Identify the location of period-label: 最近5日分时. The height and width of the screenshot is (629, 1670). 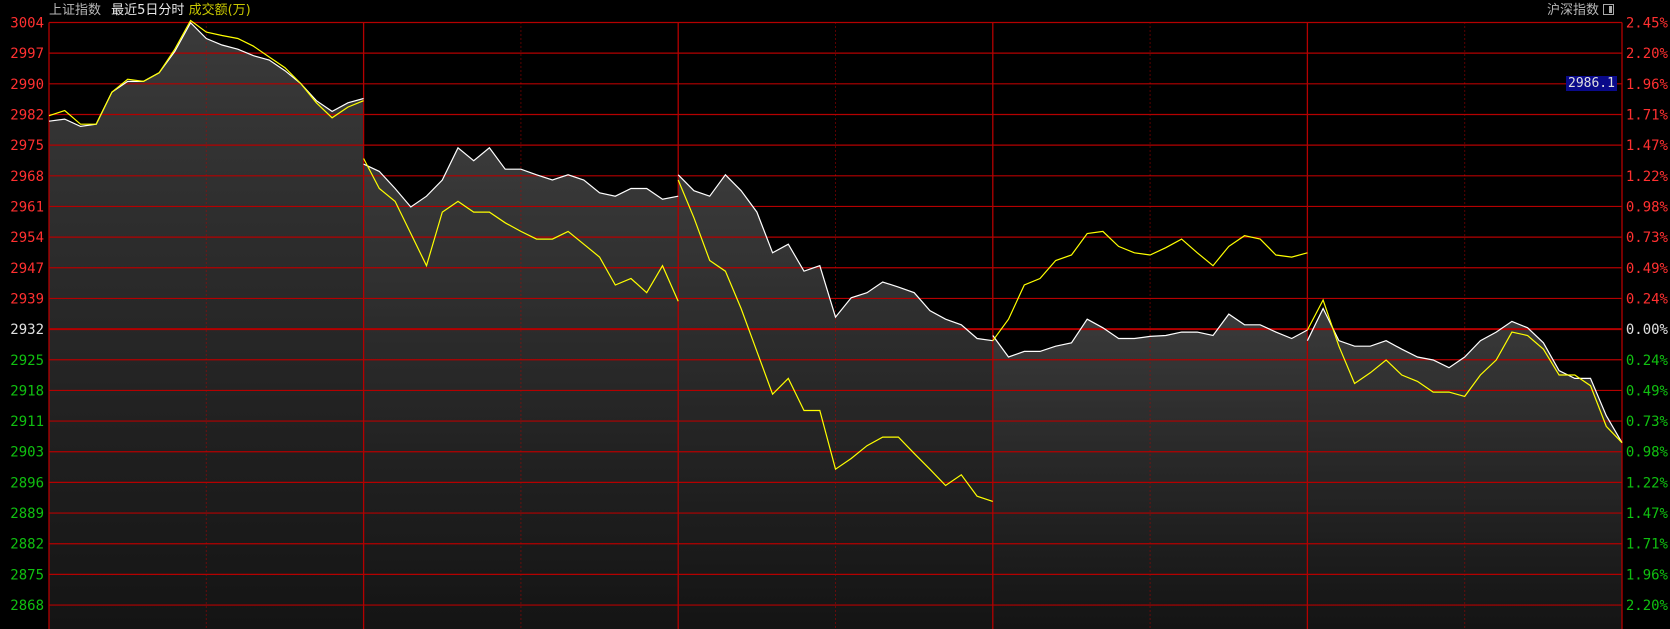
(148, 10).